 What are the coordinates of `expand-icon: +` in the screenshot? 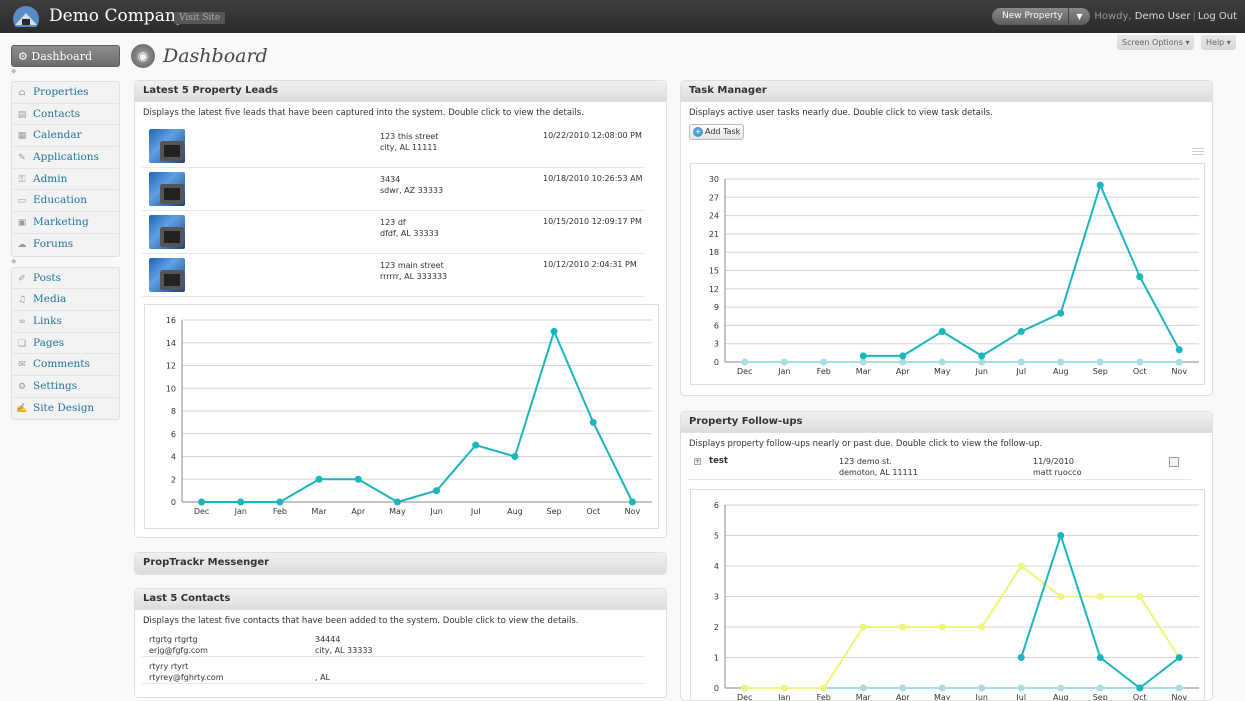 It's located at (697, 461).